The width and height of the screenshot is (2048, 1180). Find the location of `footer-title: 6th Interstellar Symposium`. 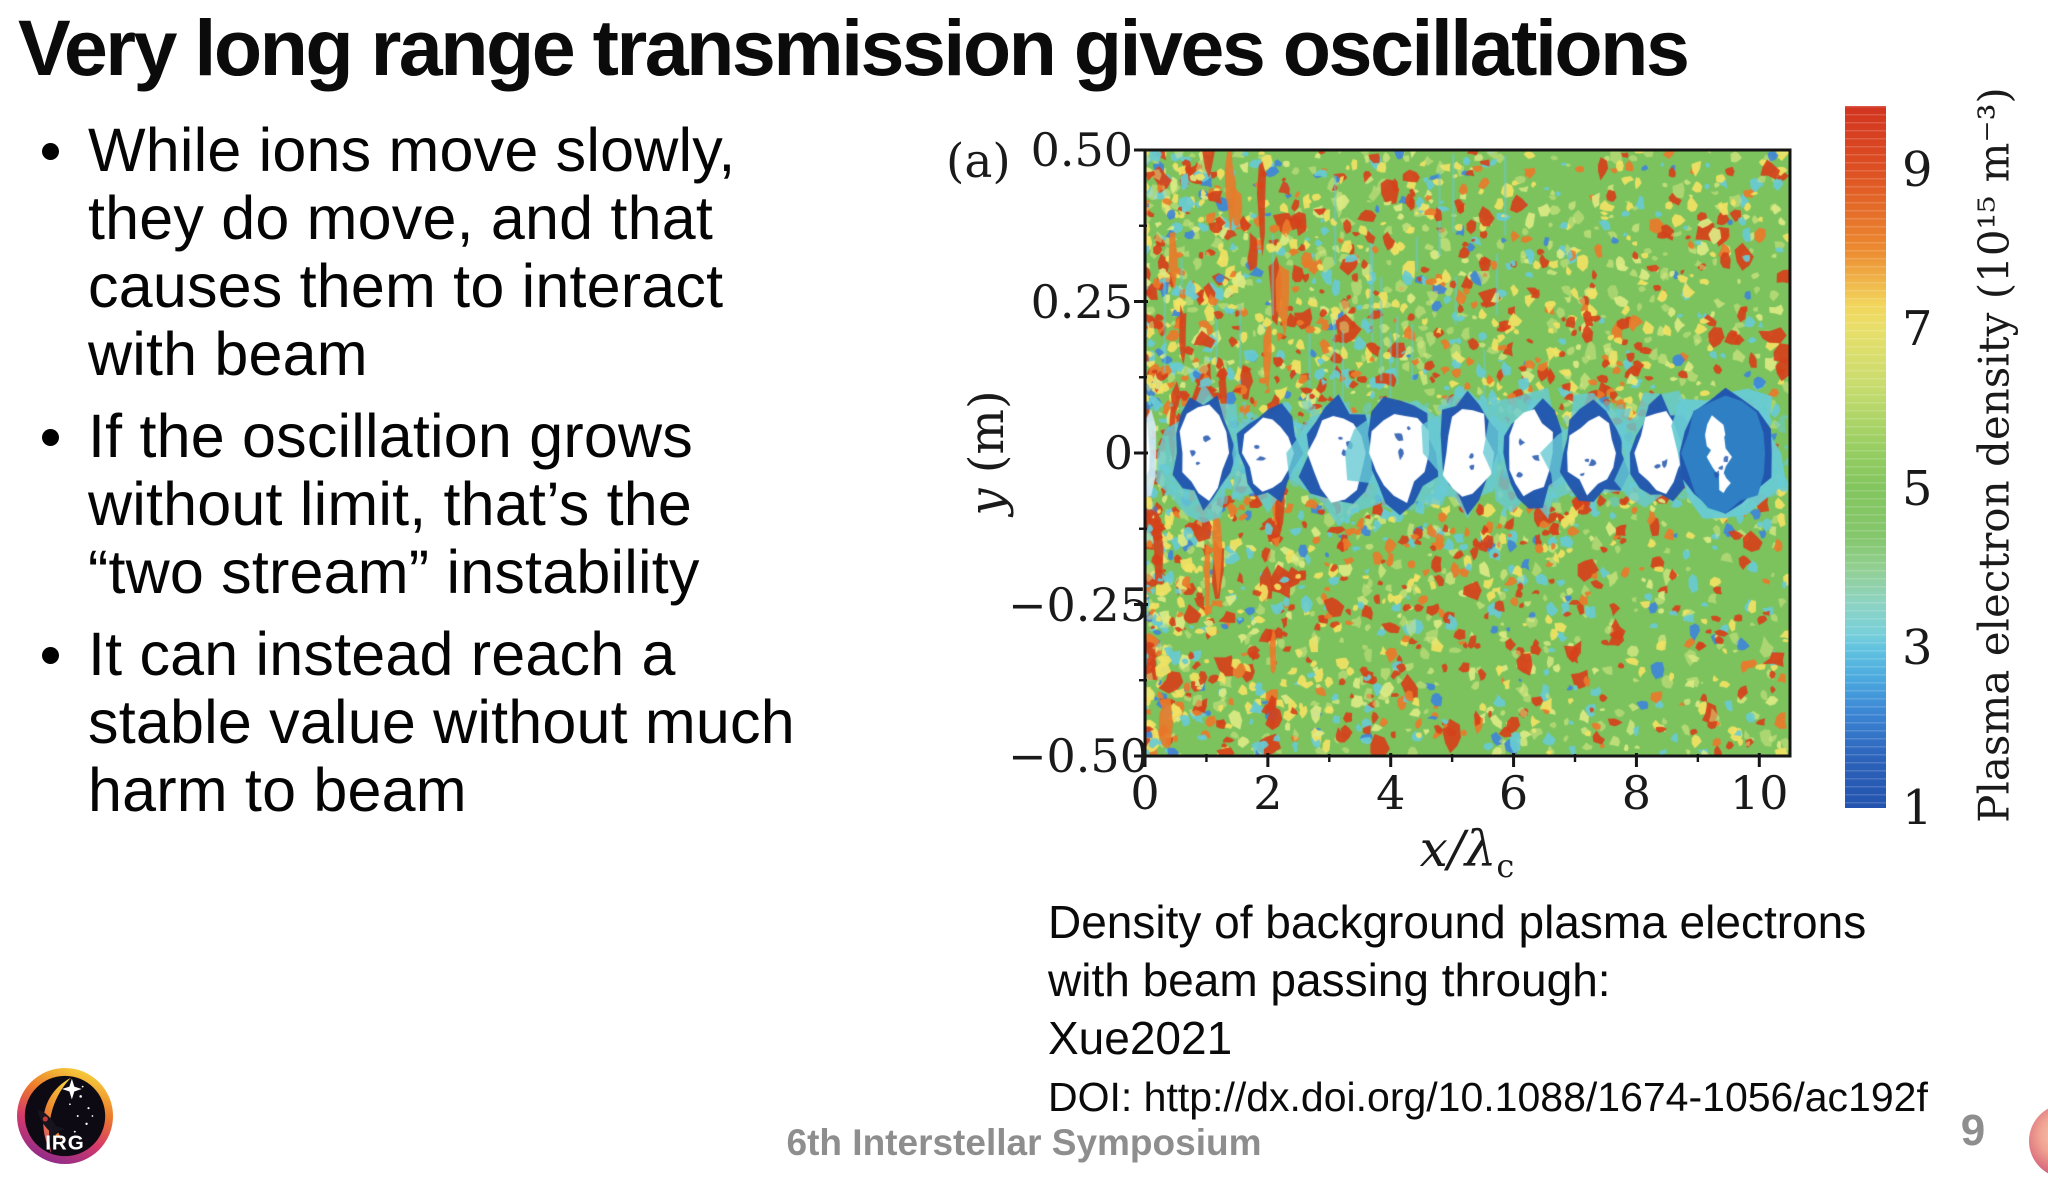

footer-title: 6th Interstellar Symposium is located at coordinates (1024, 1142).